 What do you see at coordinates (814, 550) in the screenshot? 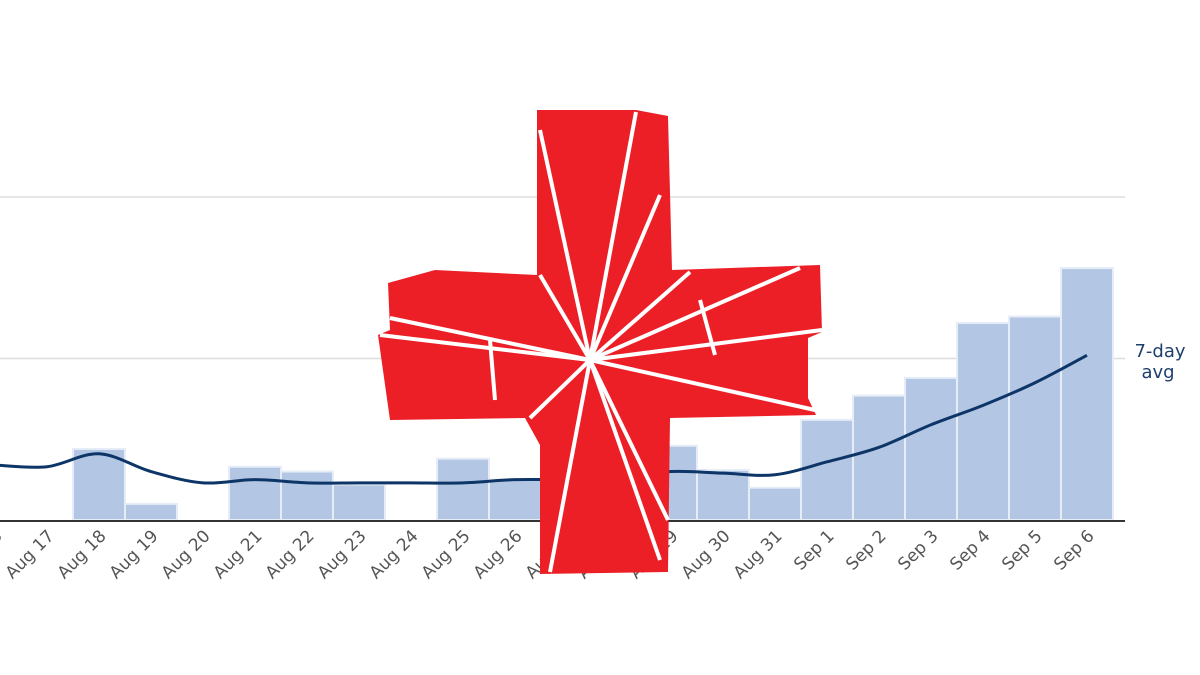
I see `x-tick-label: Sep 1` at bounding box center [814, 550].